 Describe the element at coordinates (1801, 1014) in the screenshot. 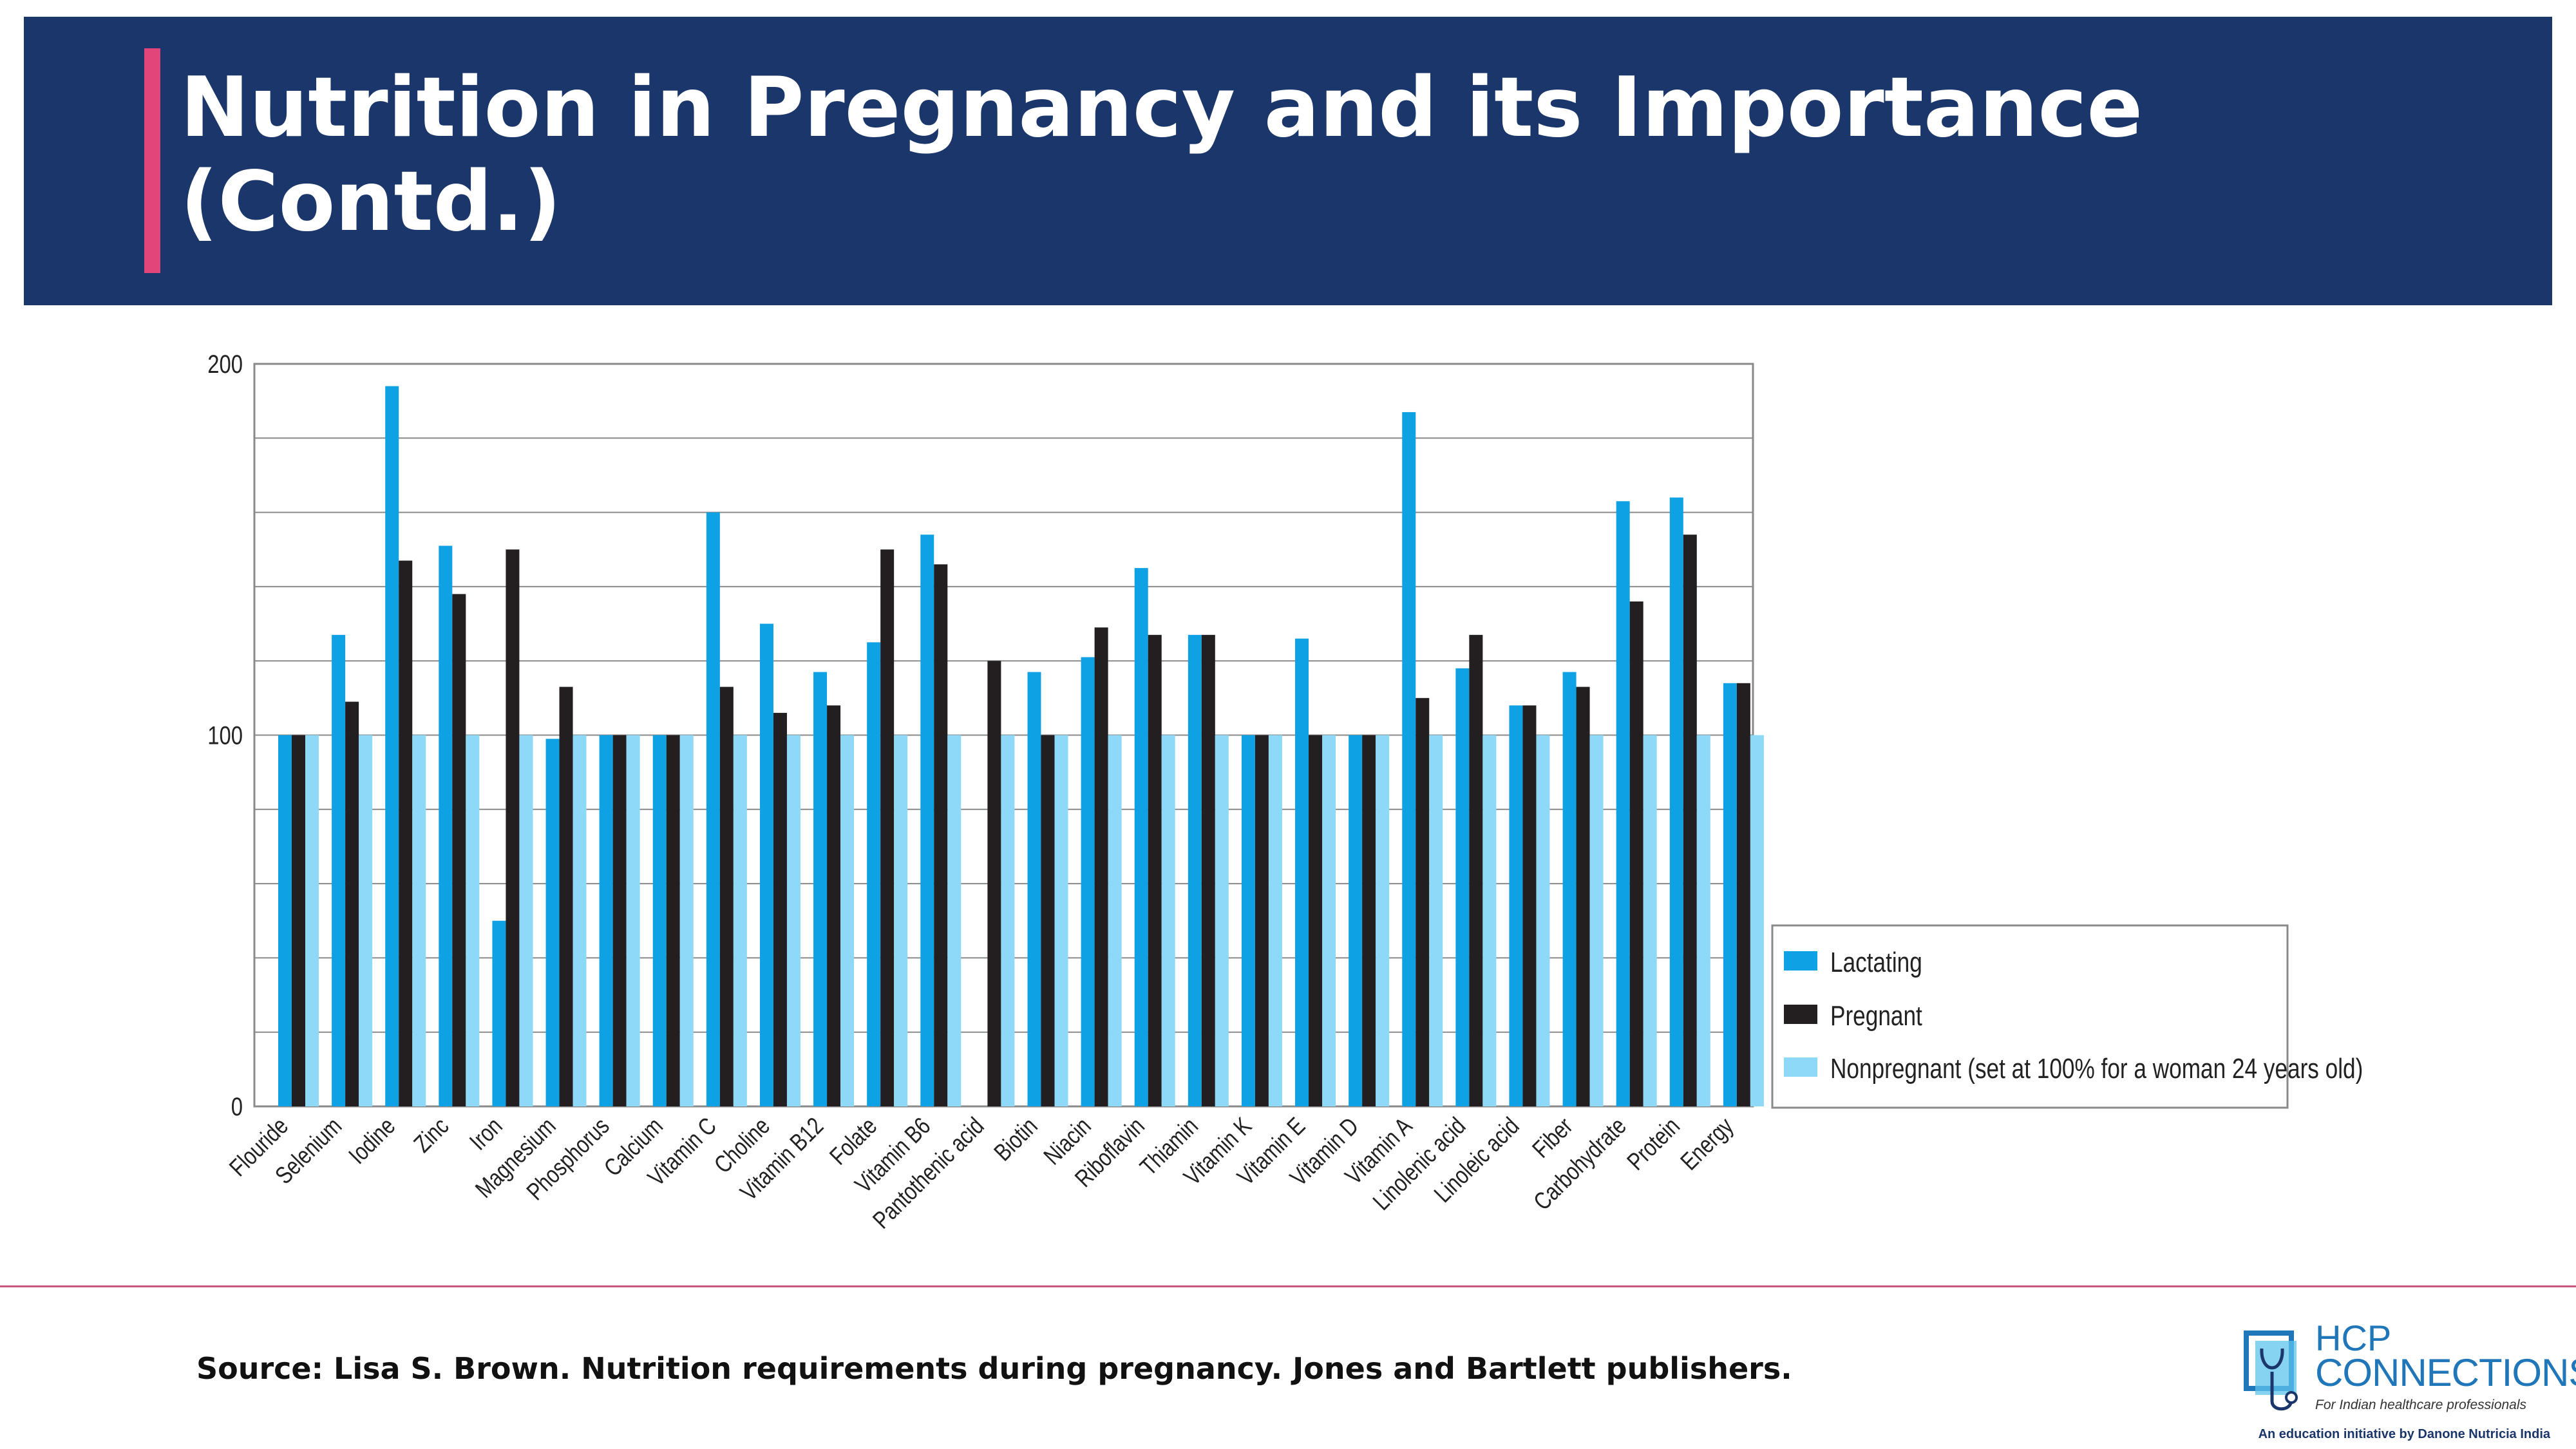

I see `legend-swatch-pregnant` at that location.